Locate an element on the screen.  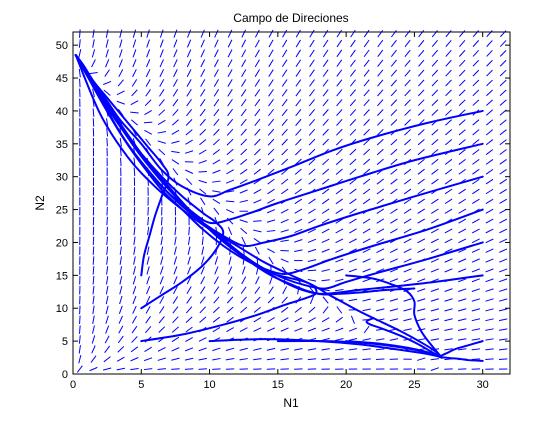
x-tick-label: 5 is located at coordinates (141, 385).